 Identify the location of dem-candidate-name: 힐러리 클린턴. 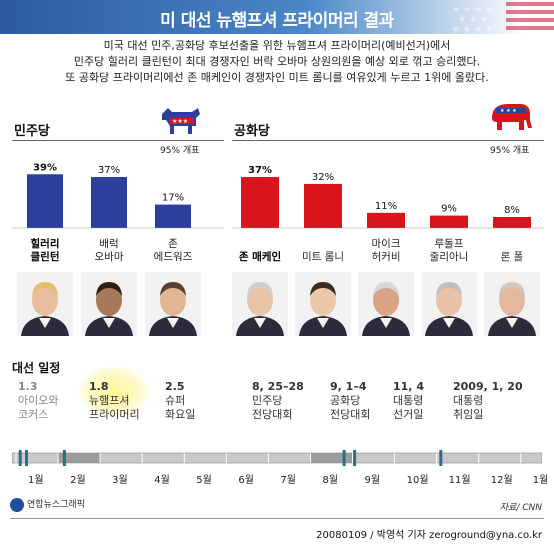
(45, 251).